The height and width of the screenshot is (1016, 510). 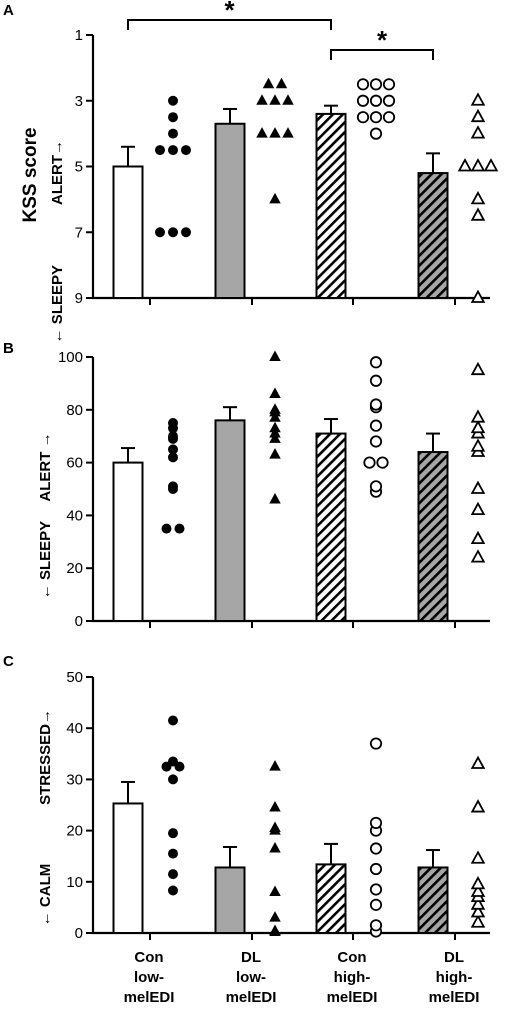 What do you see at coordinates (45, 895) in the screenshot?
I see `panel-c-ylabel-bottom: ← CALM` at bounding box center [45, 895].